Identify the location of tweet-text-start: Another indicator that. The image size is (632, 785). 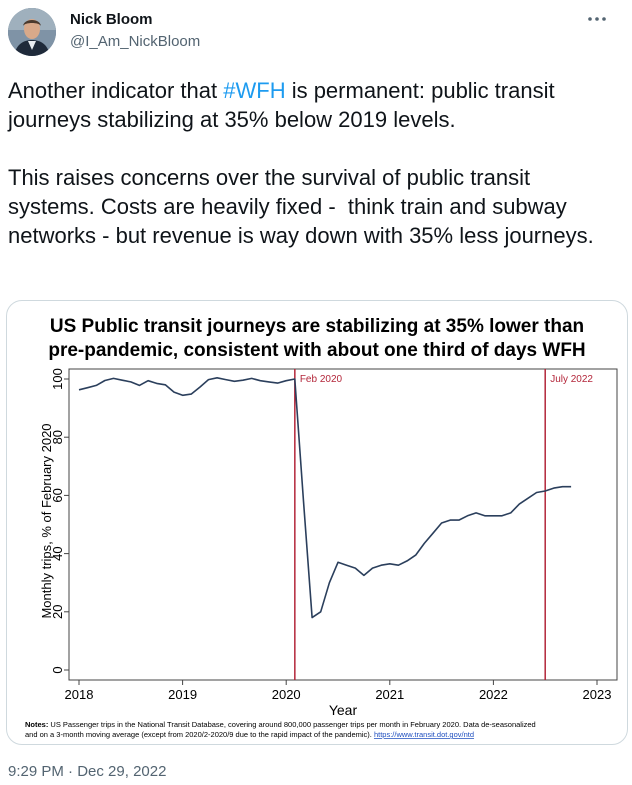
(116, 90).